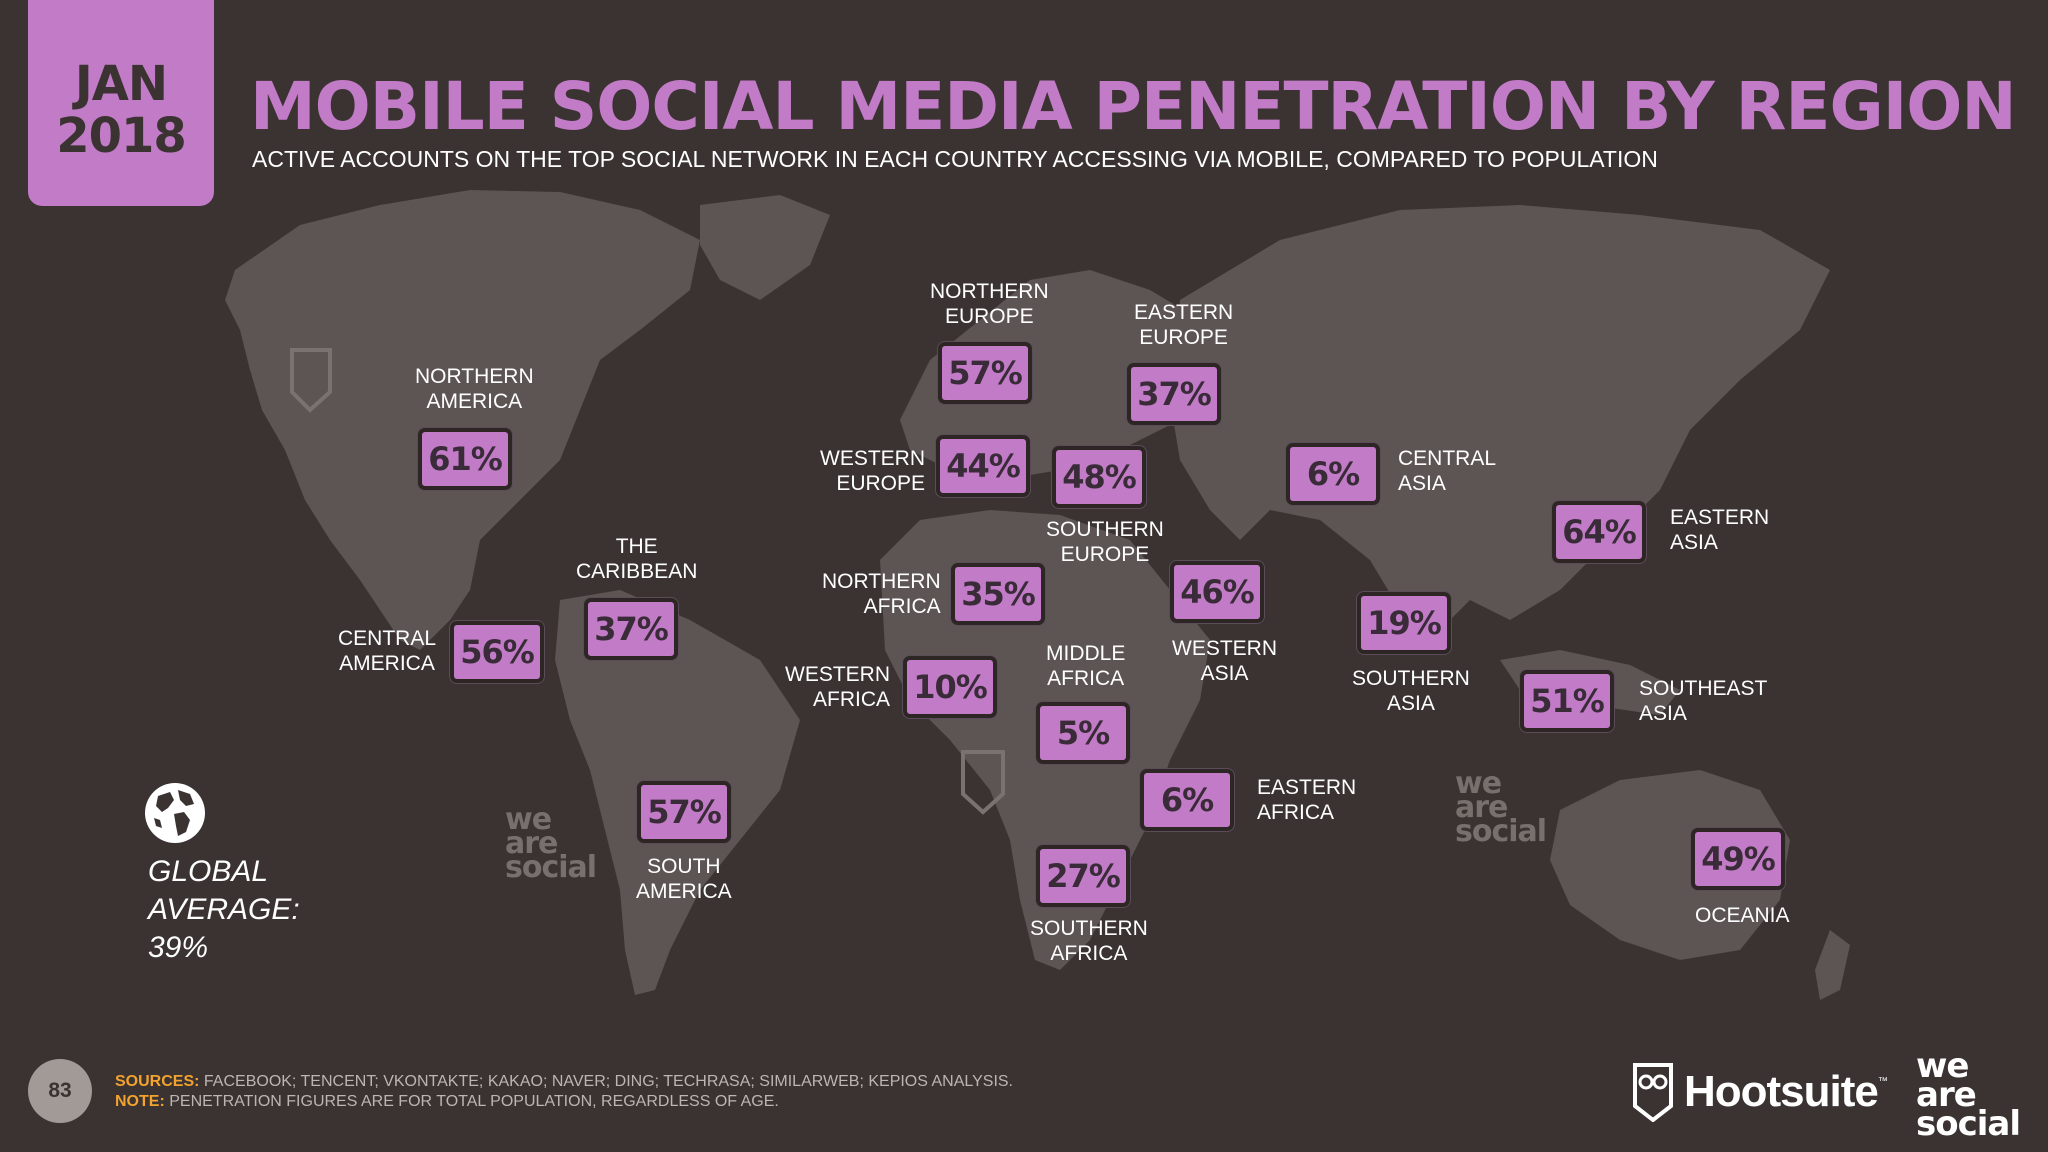 This screenshot has height=1152, width=2048. What do you see at coordinates (1307, 800) in the screenshot?
I see `region-label-eastern-africa: EASTERN AFRICA` at bounding box center [1307, 800].